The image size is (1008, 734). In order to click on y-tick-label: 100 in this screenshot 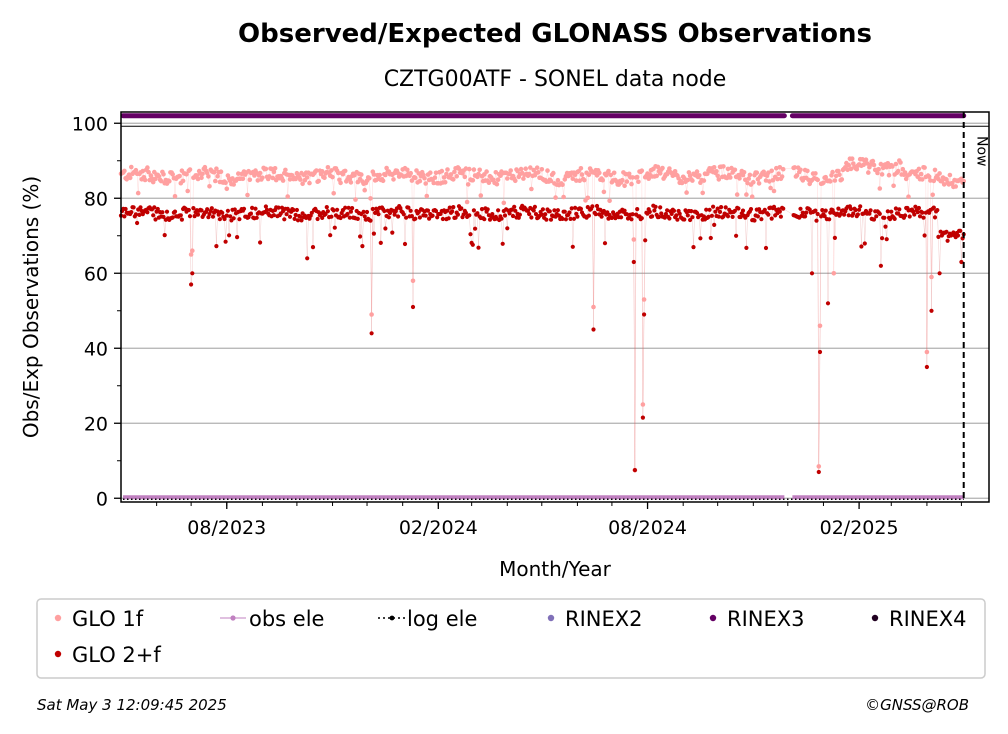, I will do `click(90, 124)`.